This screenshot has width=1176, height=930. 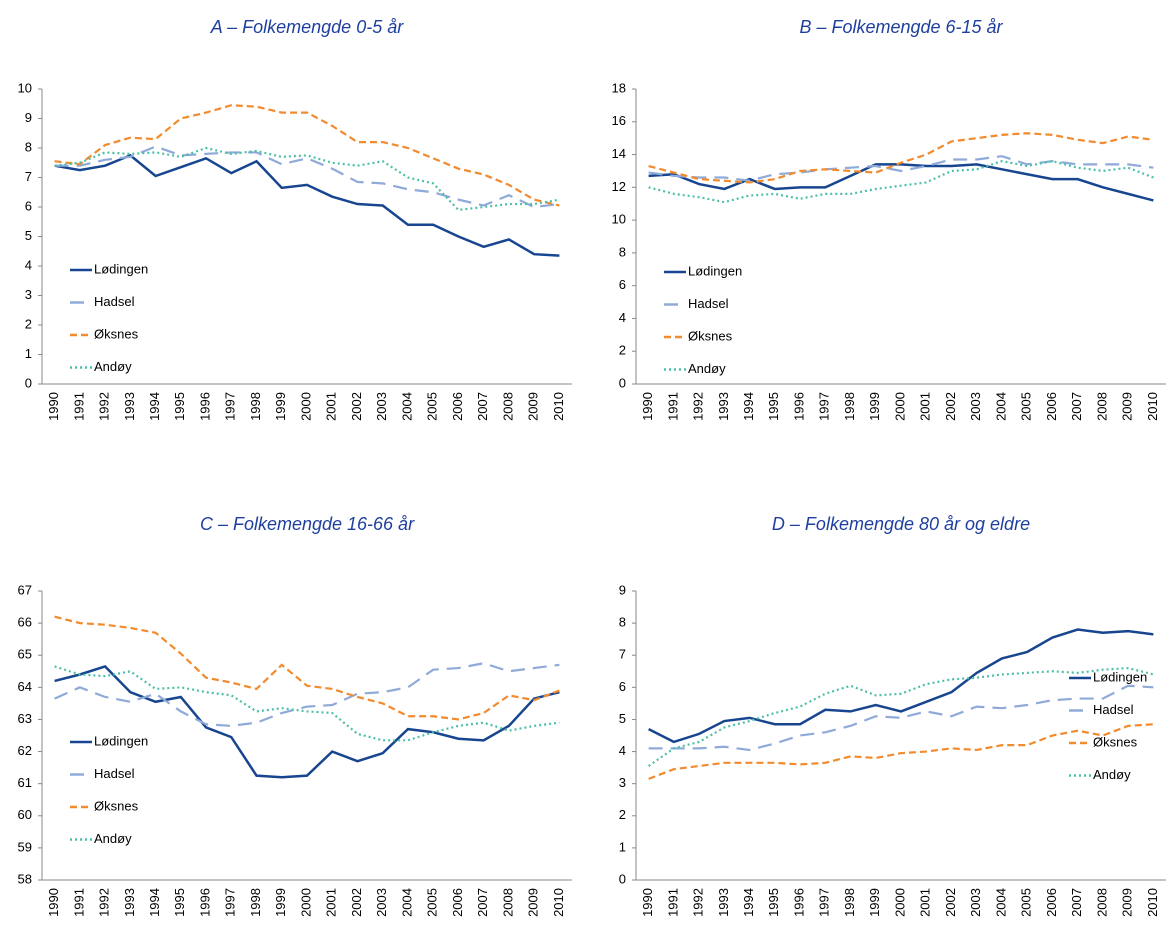 What do you see at coordinates (25, 718) in the screenshot?
I see `y-tick-label: 63` at bounding box center [25, 718].